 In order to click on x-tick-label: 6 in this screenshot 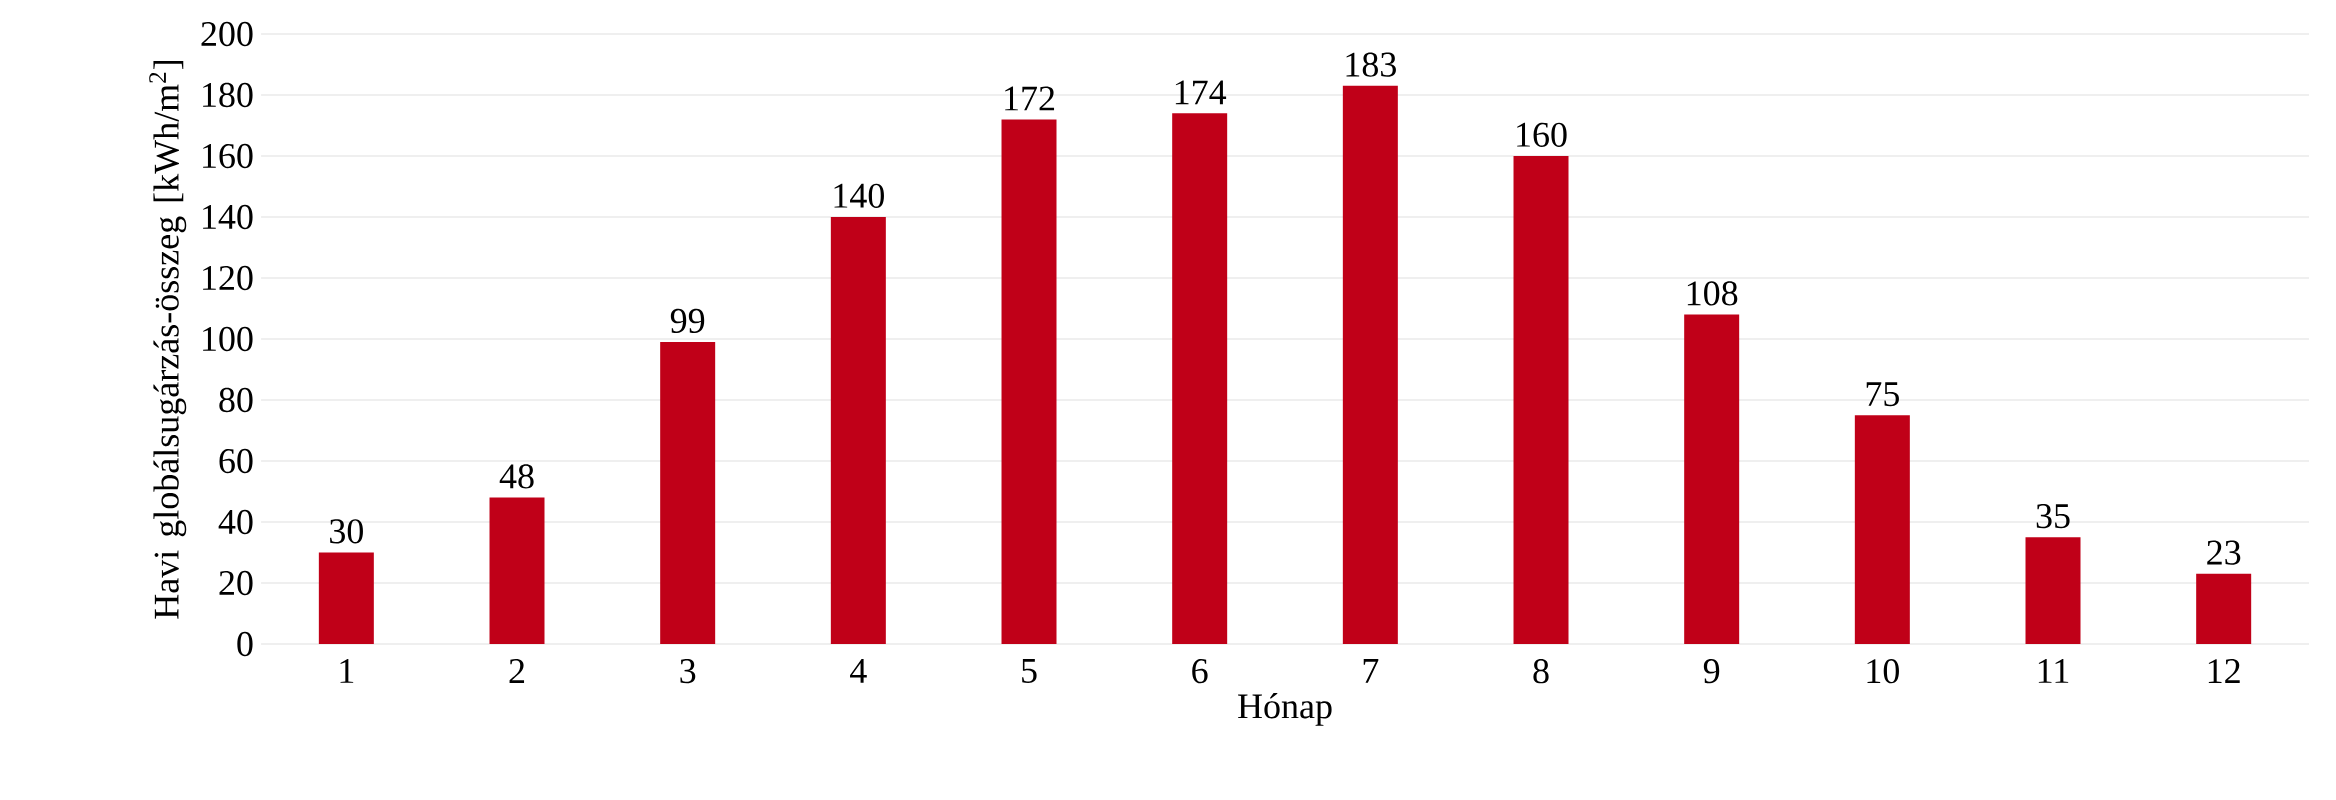, I will do `click(1200, 671)`.